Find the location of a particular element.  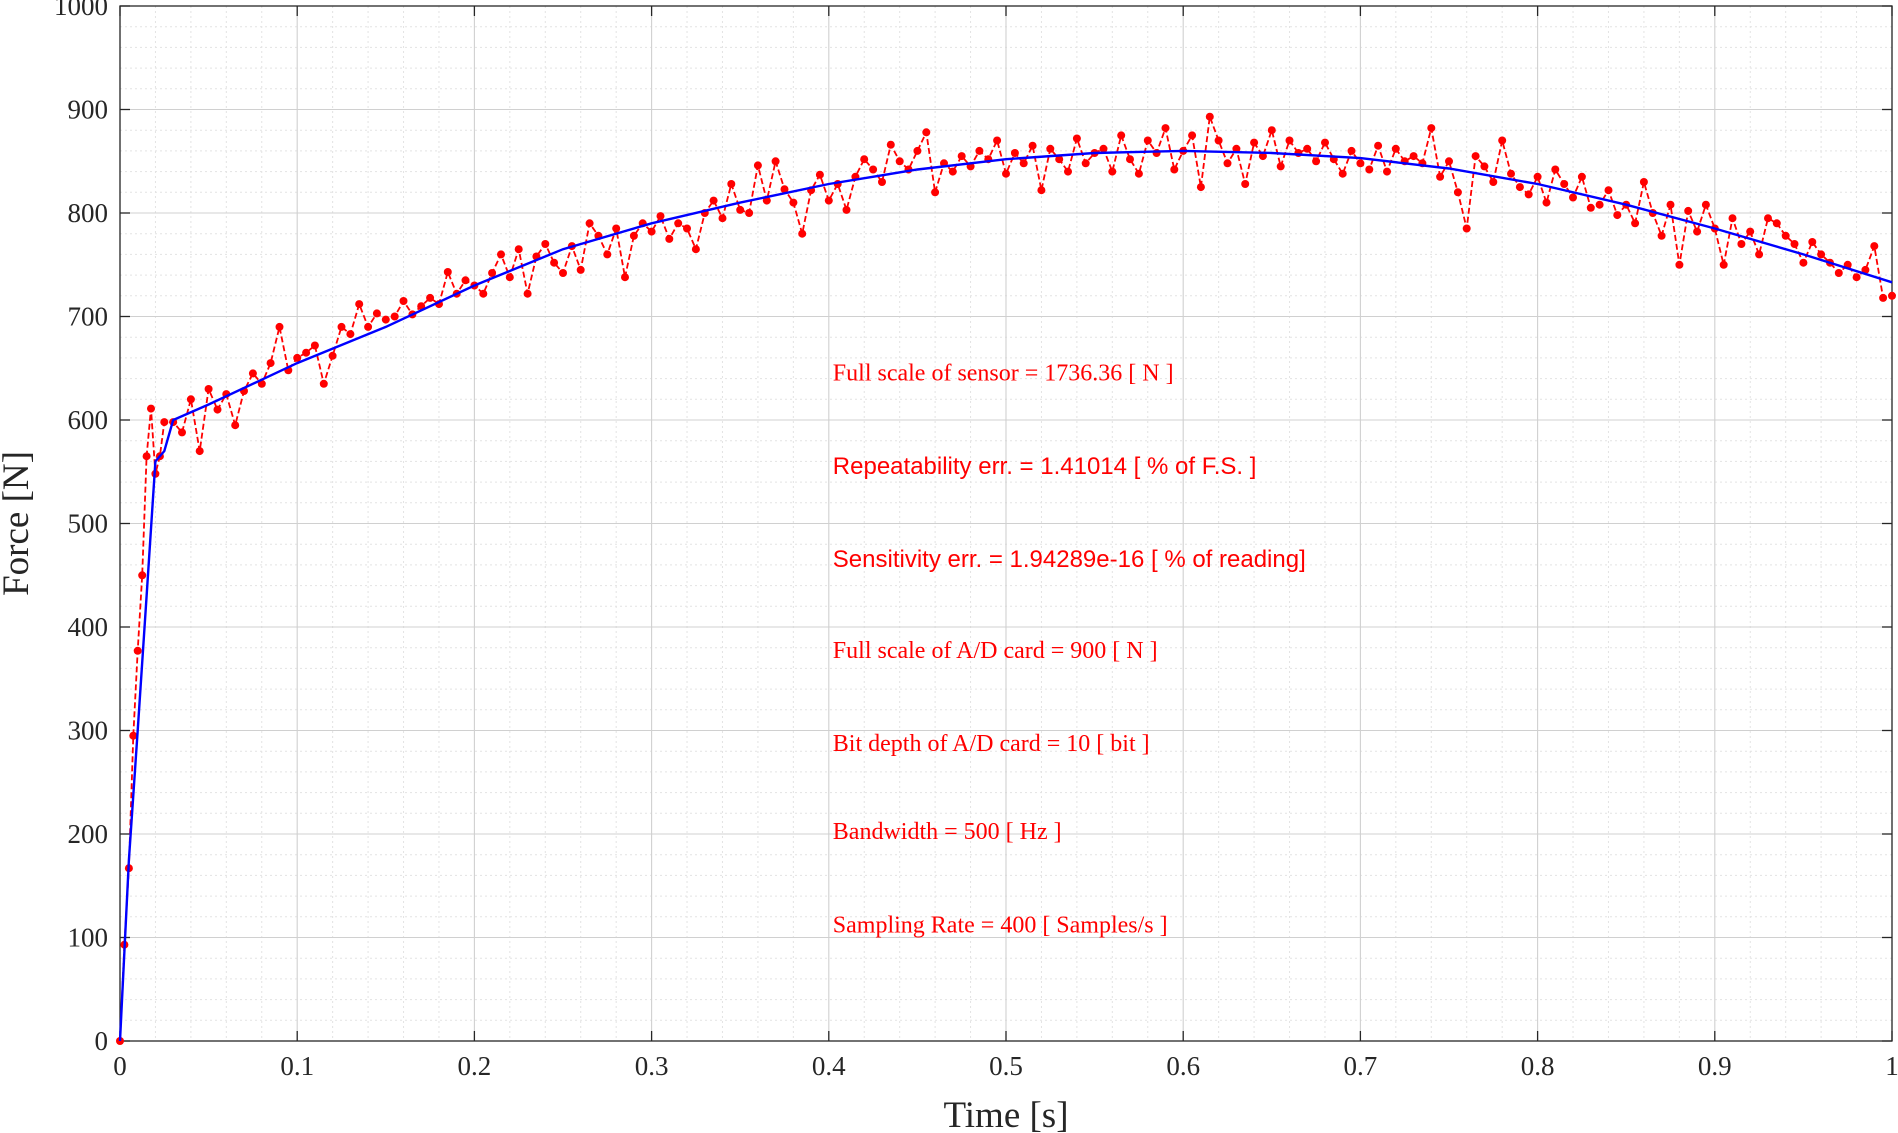

x-tick-label: 0.7 is located at coordinates (1361, 1066).